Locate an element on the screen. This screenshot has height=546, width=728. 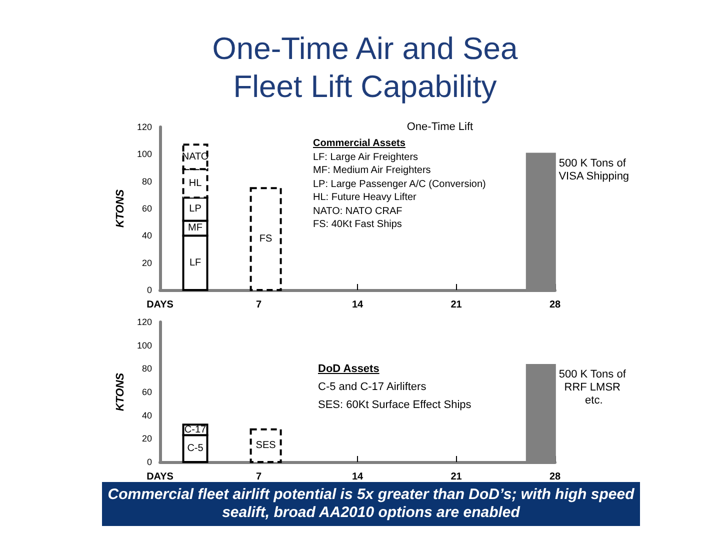
series-label: LP is located at coordinates (195, 209).